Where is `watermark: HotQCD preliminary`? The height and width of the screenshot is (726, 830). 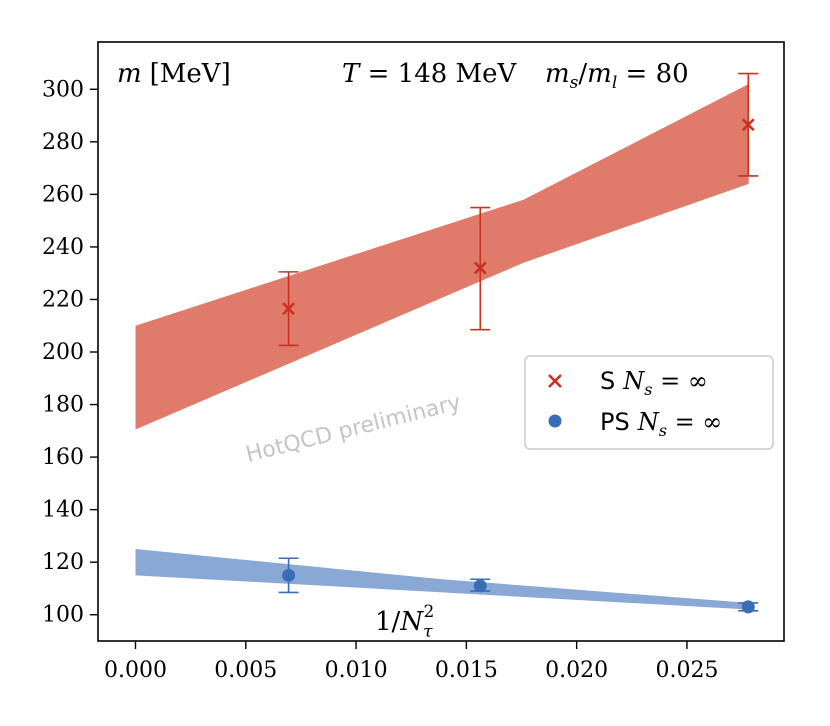
watermark: HotQCD preliminary is located at coordinates (353, 429).